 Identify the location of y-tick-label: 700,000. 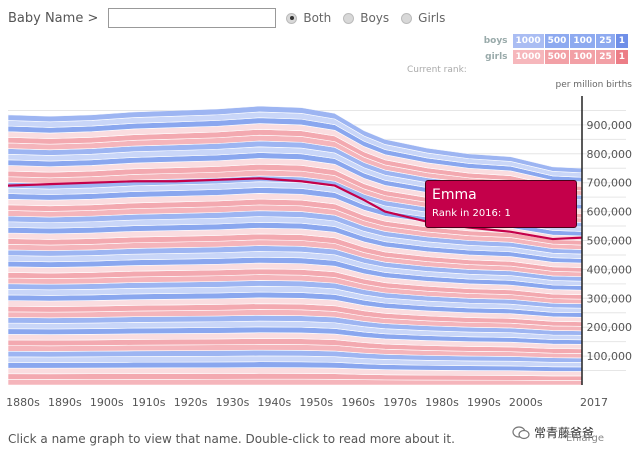
(610, 183).